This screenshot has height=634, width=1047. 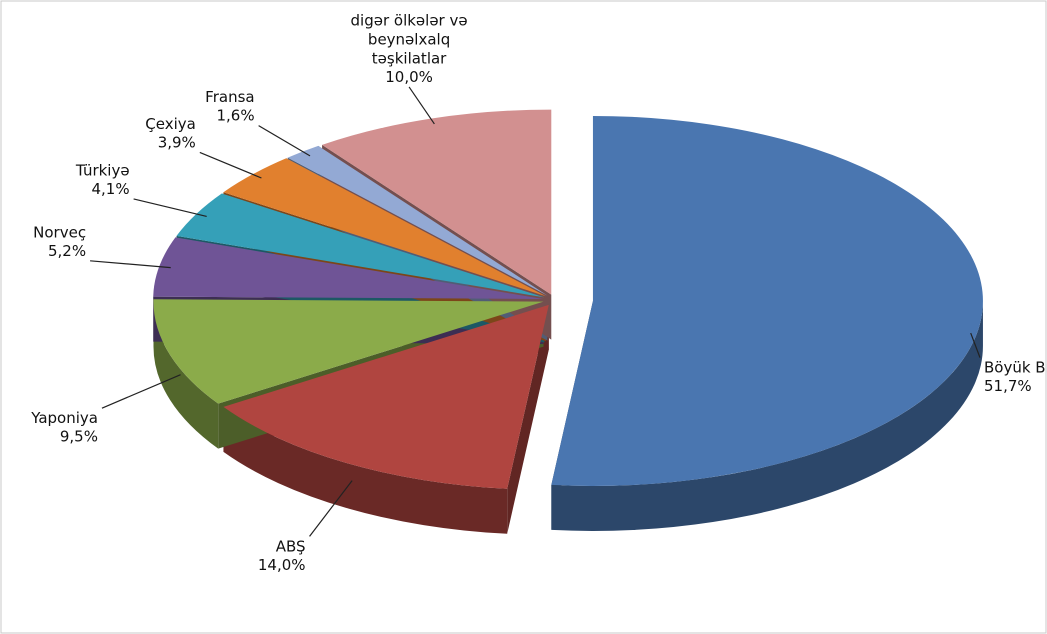 What do you see at coordinates (229, 97) in the screenshot?
I see `category-label: Fransa` at bounding box center [229, 97].